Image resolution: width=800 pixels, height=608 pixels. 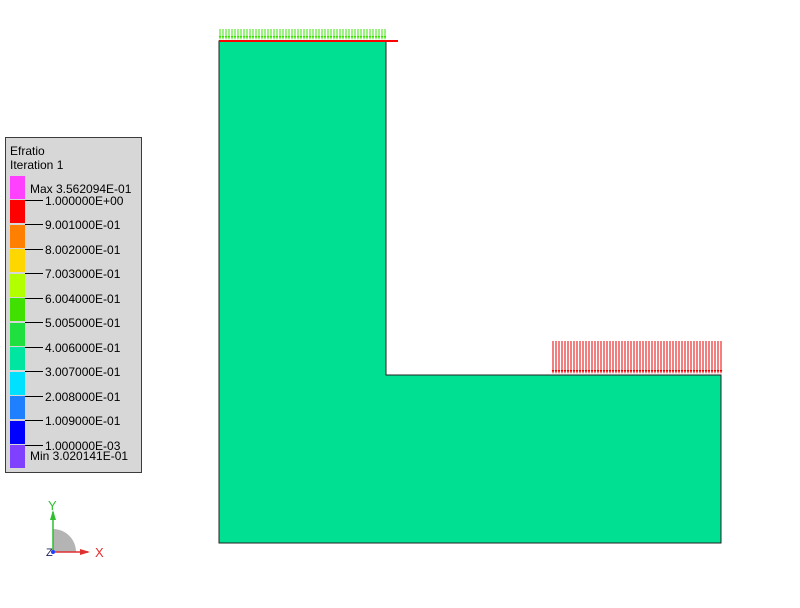 I want to click on x-axis-label: X, so click(x=99, y=552).